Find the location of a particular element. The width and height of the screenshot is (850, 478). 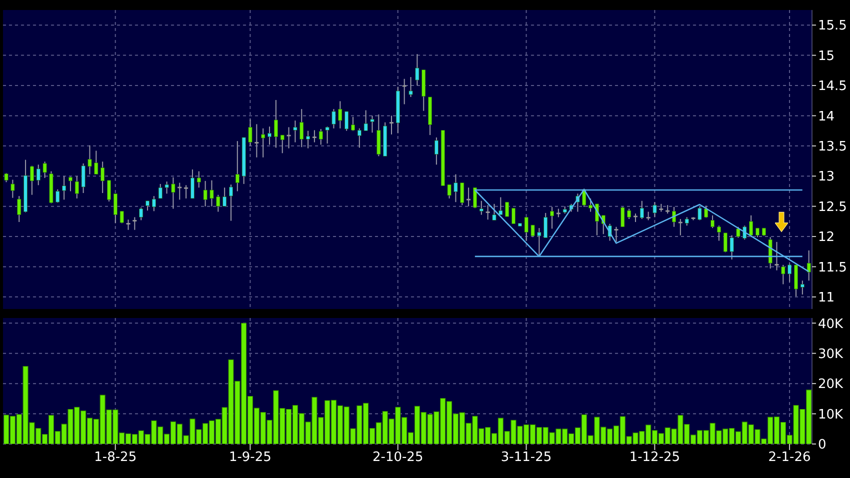

y-tick-label: 12.5 is located at coordinates (832, 207).